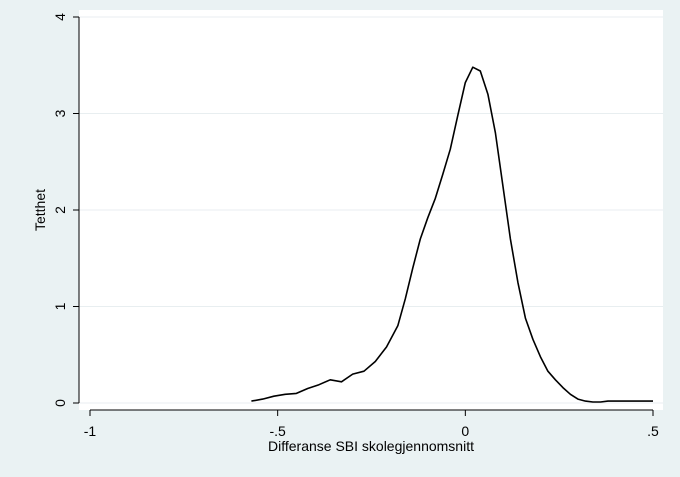 The image size is (680, 477). I want to click on x-axis-ticks: -1 -.5 0 .5, so click(371, 424).